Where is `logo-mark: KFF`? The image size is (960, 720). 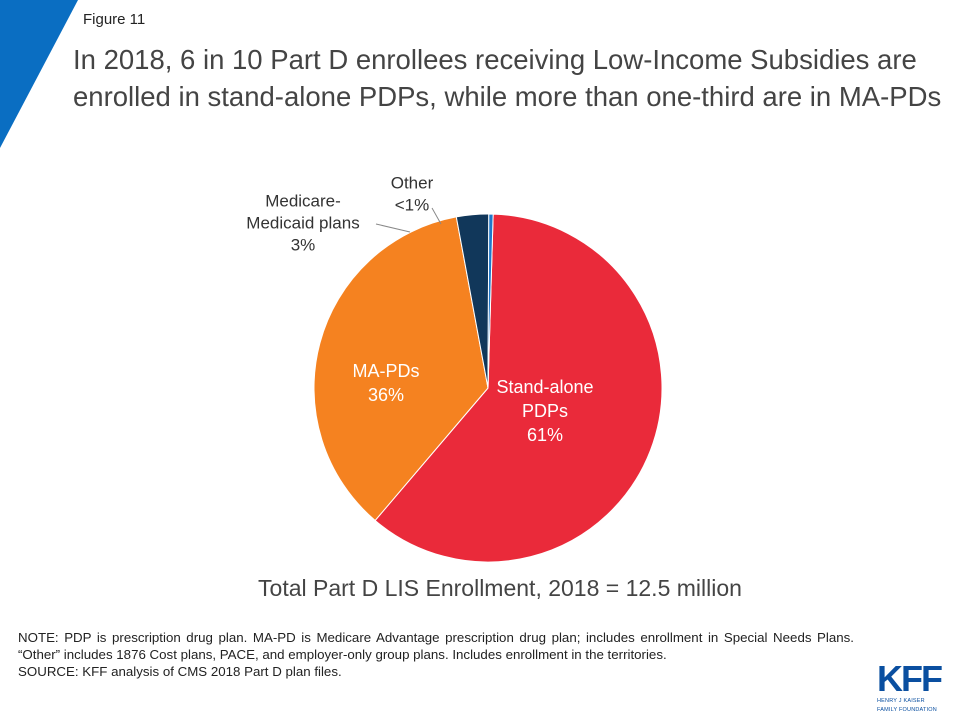
logo-mark: KFF is located at coordinates (910, 678).